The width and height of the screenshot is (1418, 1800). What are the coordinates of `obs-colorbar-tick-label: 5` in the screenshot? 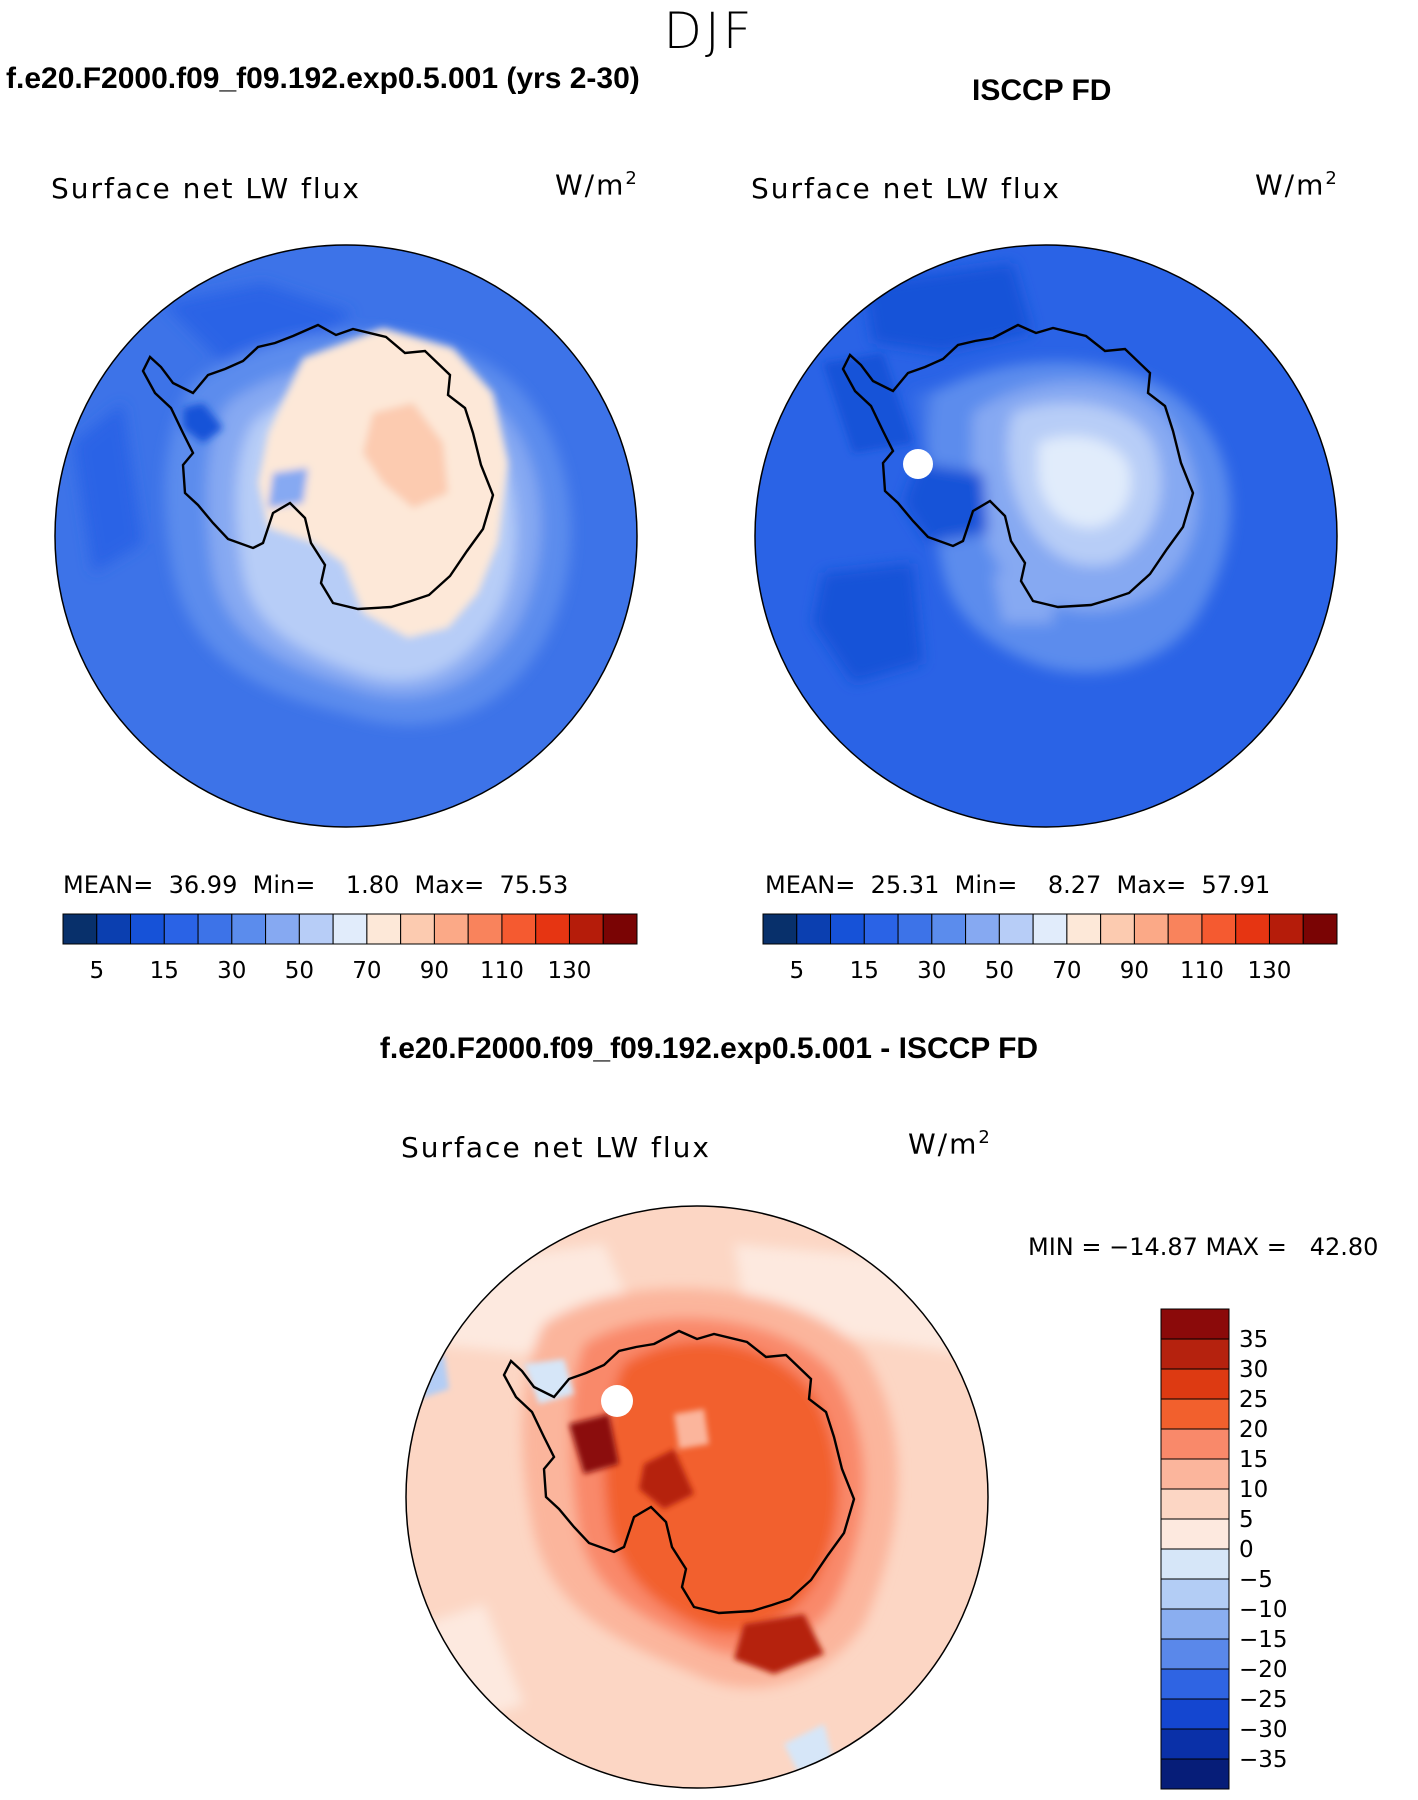 It's located at (796, 971).